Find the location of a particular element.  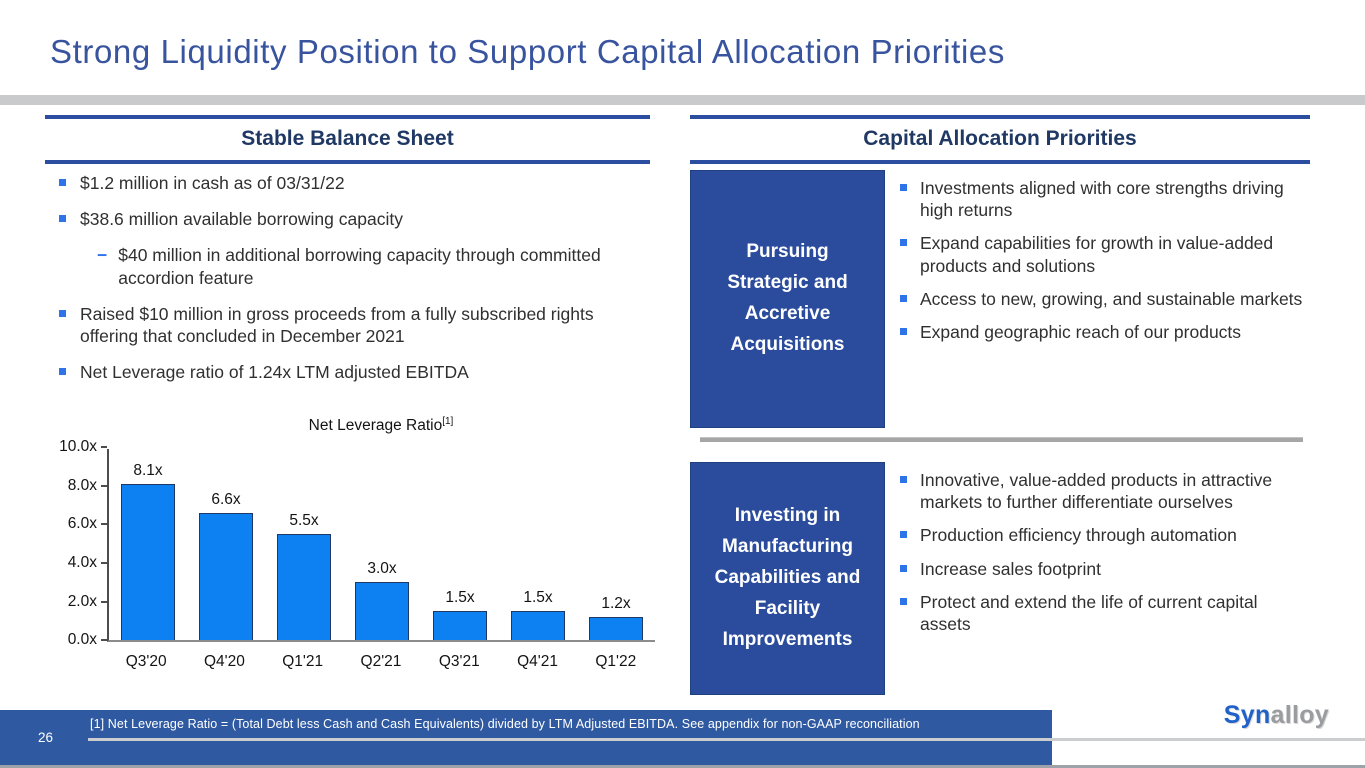

synalloy-logo: Synalloy is located at coordinates (1276, 715).